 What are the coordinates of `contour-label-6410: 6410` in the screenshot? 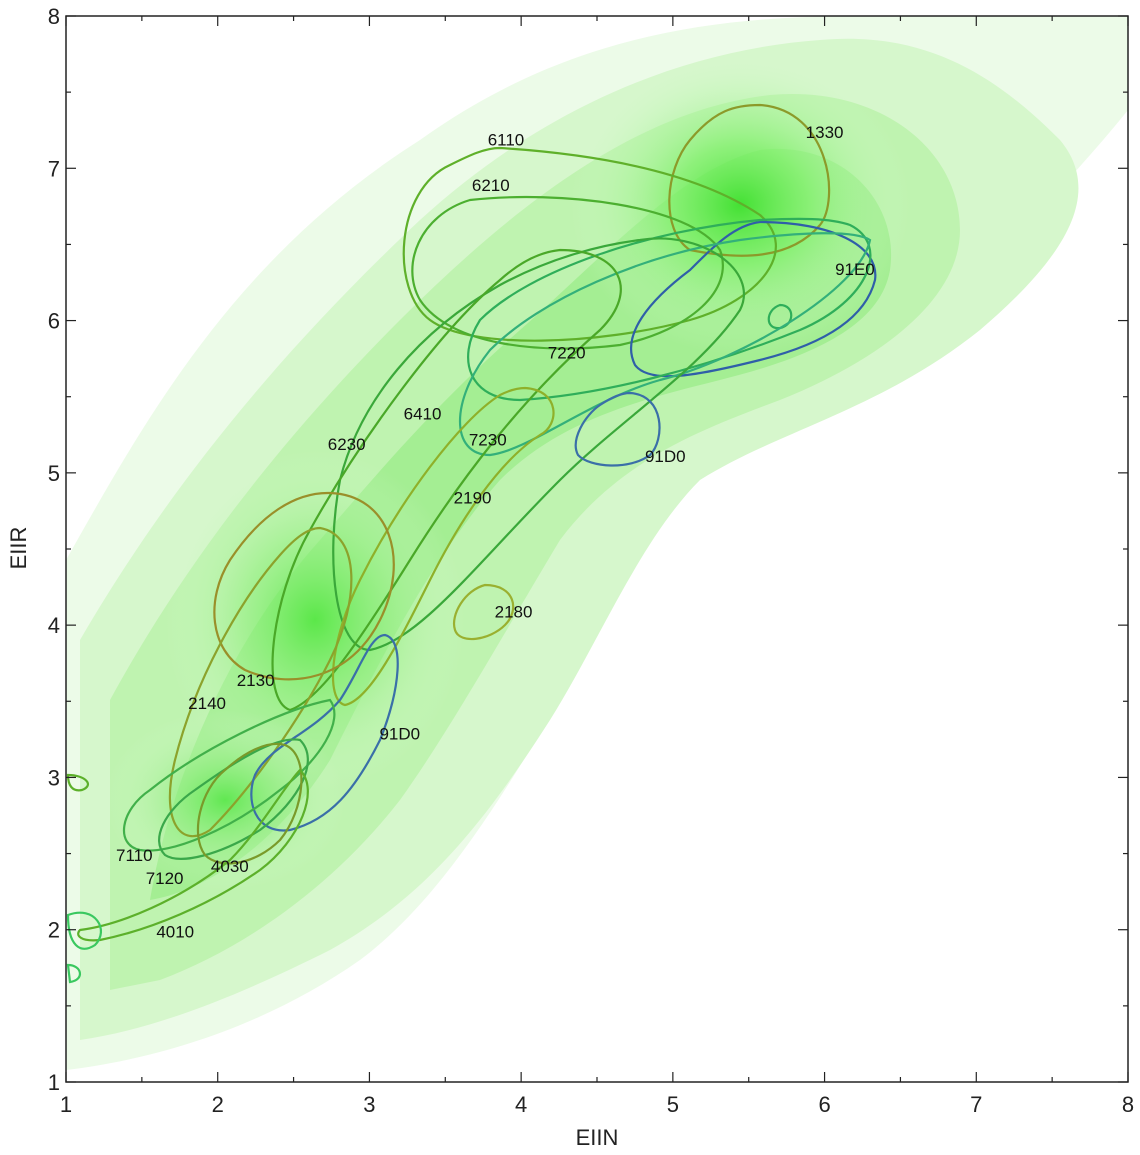 It's located at (423, 414).